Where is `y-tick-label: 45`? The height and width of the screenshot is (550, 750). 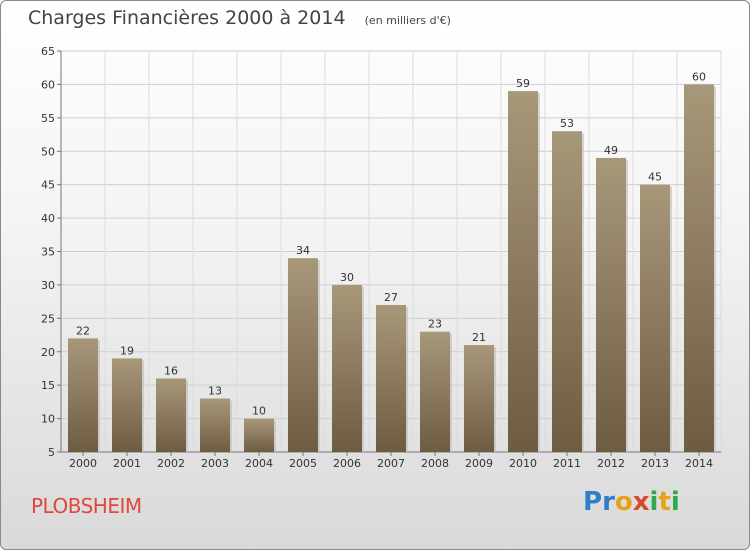 y-tick-label: 45 is located at coordinates (48, 185).